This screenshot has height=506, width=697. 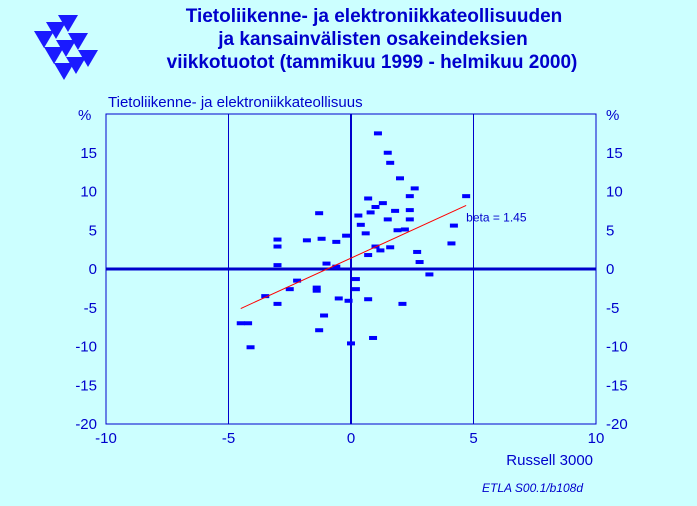 I want to click on regression-label: beta = 1.45, so click(x=496, y=217).